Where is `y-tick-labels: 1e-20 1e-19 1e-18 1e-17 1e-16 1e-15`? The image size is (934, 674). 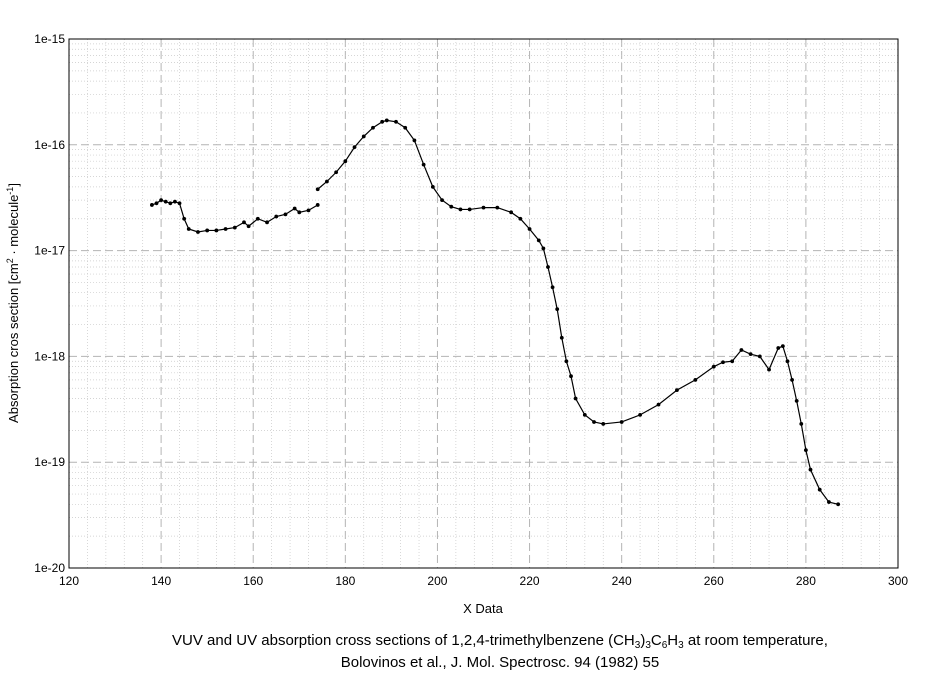 y-tick-labels: 1e-20 1e-19 1e-18 1e-17 1e-16 1e-15 is located at coordinates (49, 303).